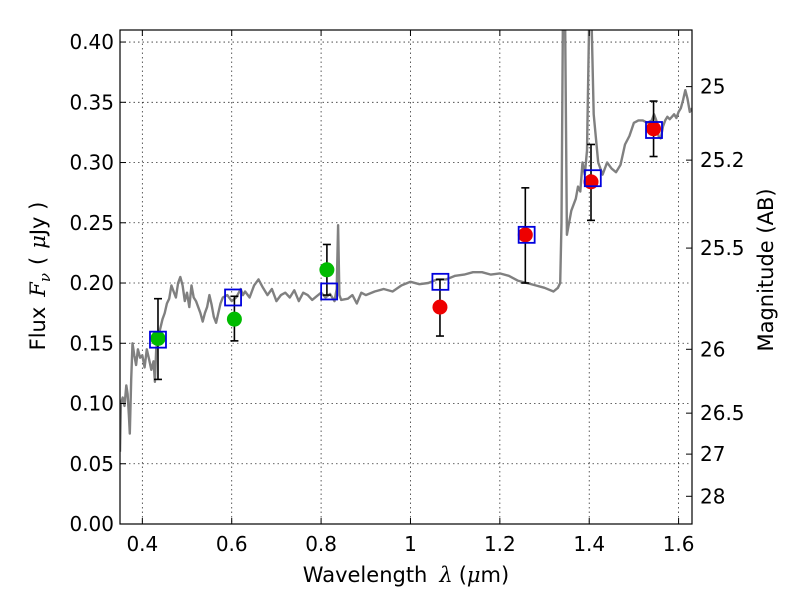 Image resolution: width=800 pixels, height=600 pixels. I want to click on y2-tick-label: 26.5, so click(722, 413).